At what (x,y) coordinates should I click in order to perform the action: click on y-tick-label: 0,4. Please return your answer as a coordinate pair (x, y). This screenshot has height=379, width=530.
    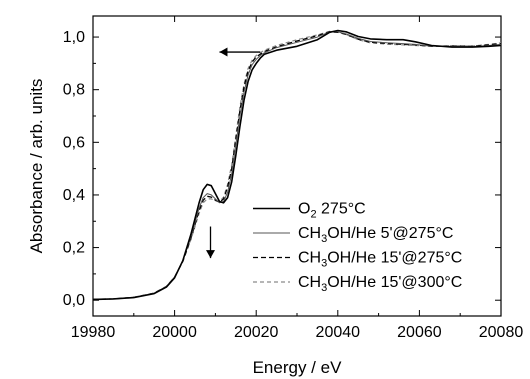
    Looking at the image, I should click on (74, 195).